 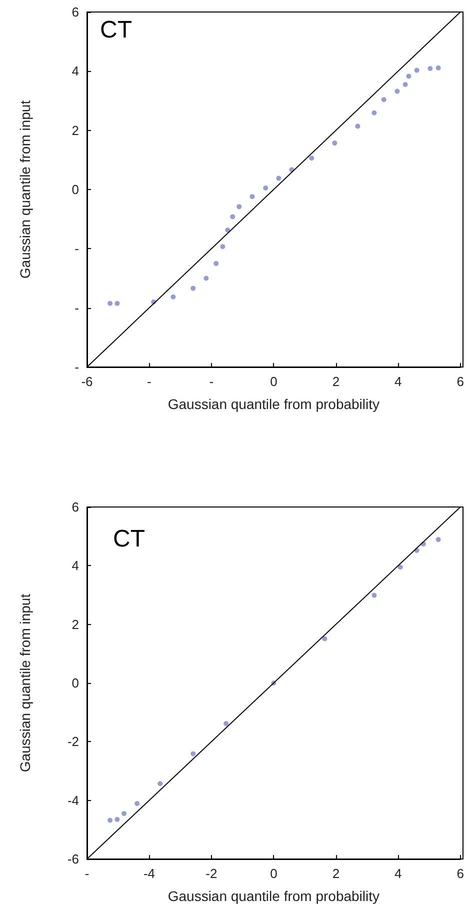 What do you see at coordinates (73, 800) in the screenshot?
I see `y-tick-label: -4` at bounding box center [73, 800].